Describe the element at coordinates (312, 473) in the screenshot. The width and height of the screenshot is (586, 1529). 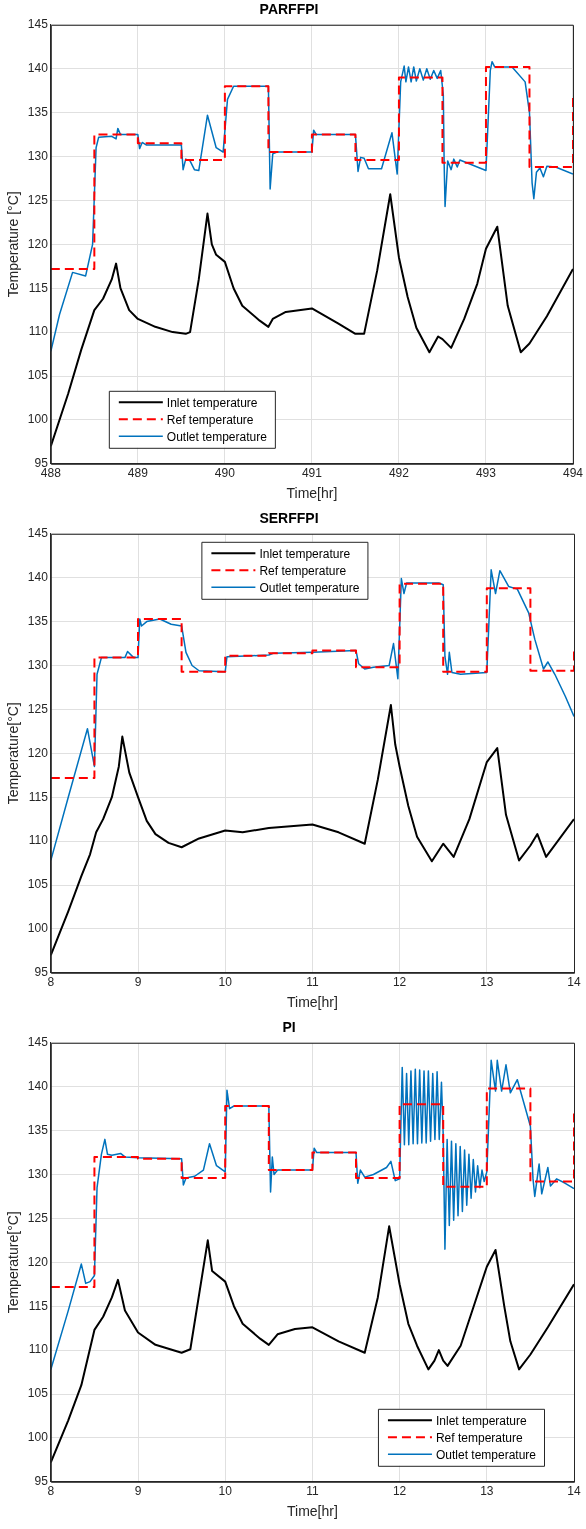
I see `x-tick-label: 491` at that location.